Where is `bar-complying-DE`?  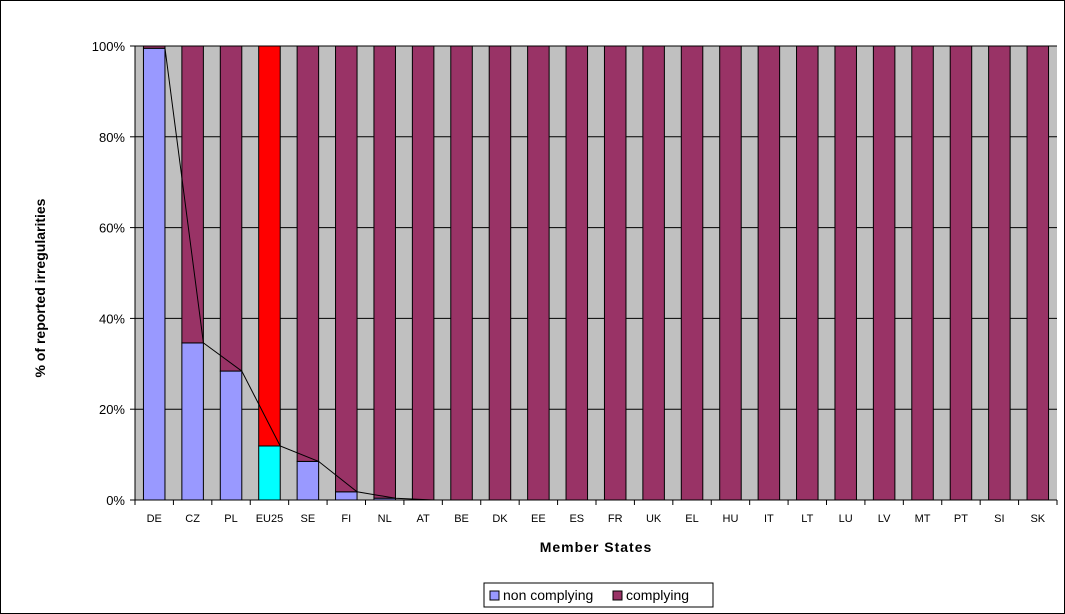
bar-complying-DE is located at coordinates (154, 47).